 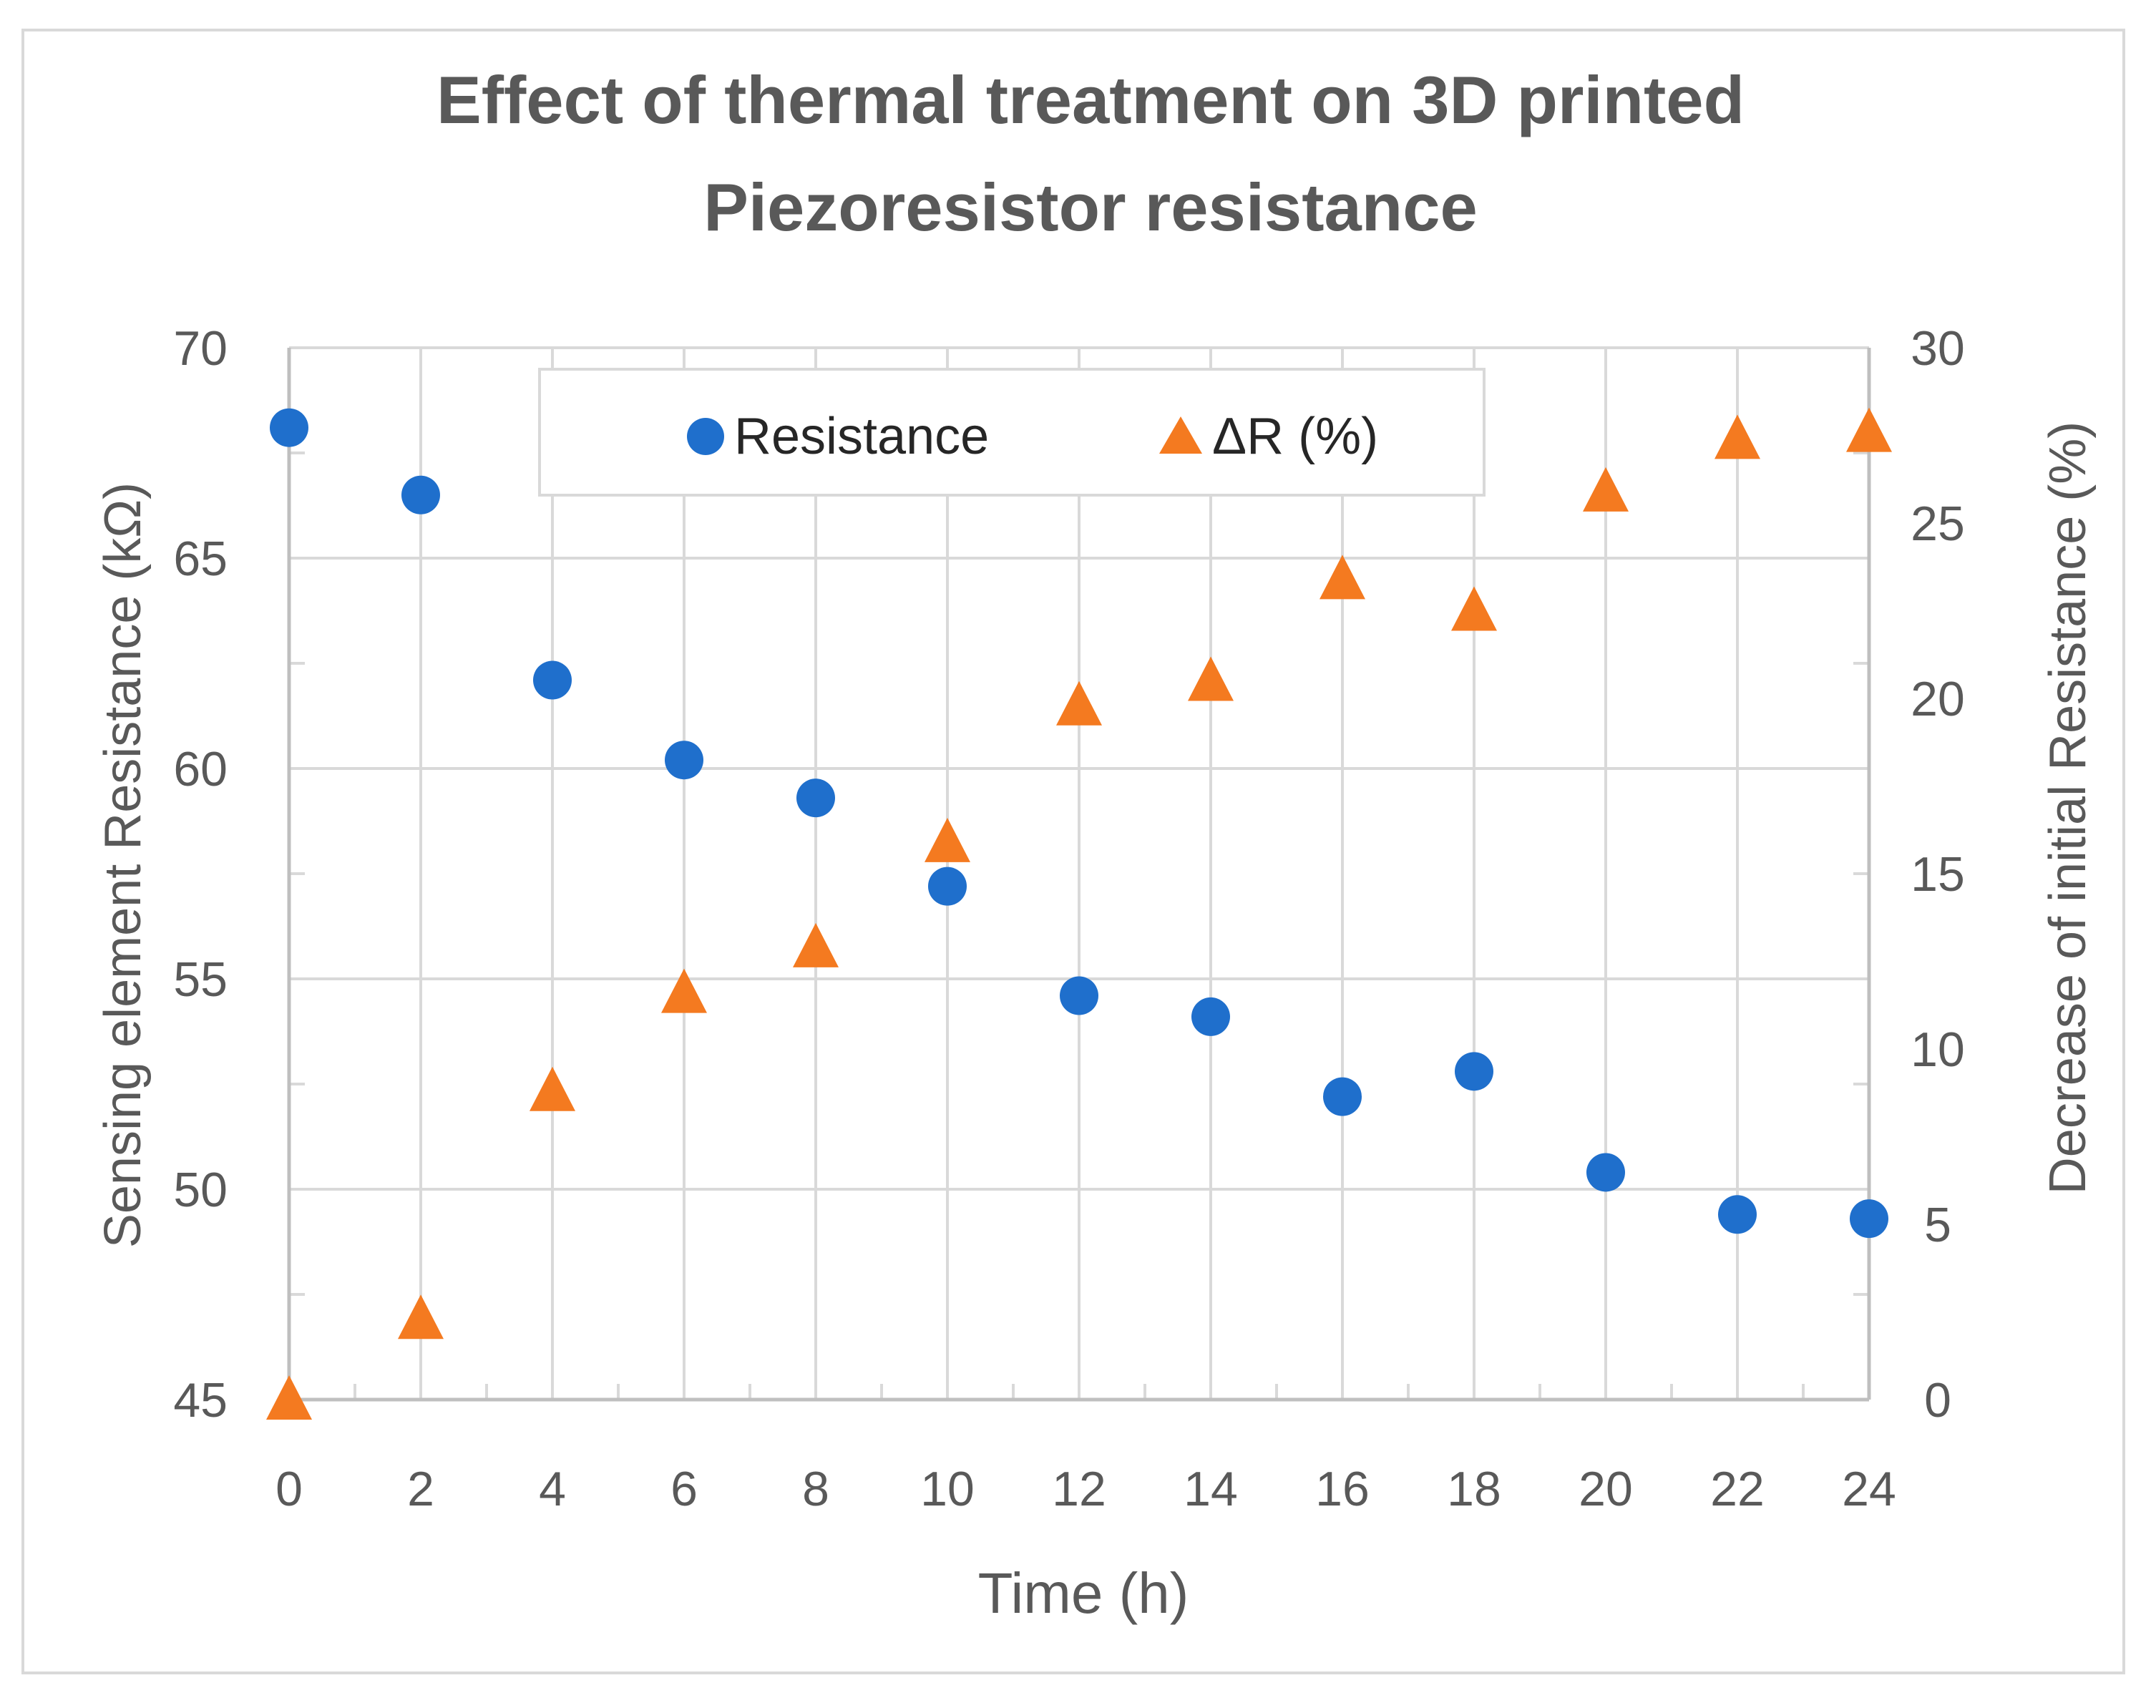 What do you see at coordinates (200, 559) in the screenshot?
I see `y-tick-label: 65` at bounding box center [200, 559].